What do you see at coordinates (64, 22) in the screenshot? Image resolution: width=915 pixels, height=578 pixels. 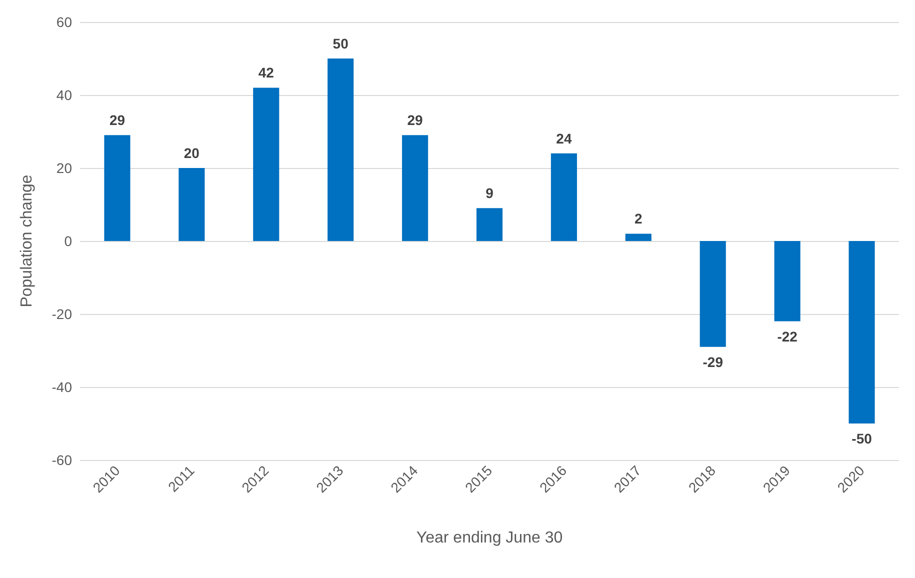 I see `y-tick-label: 60` at bounding box center [64, 22].